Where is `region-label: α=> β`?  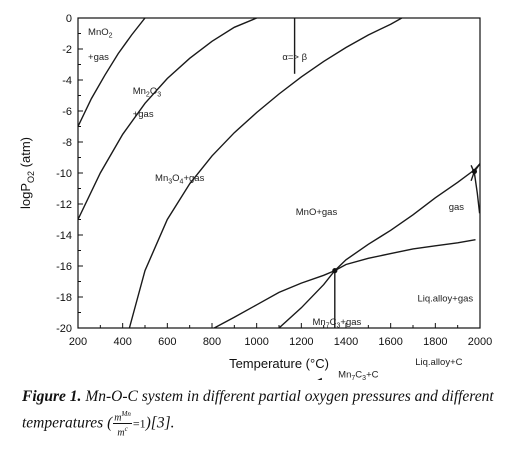
region-label: α=> β is located at coordinates (294, 57).